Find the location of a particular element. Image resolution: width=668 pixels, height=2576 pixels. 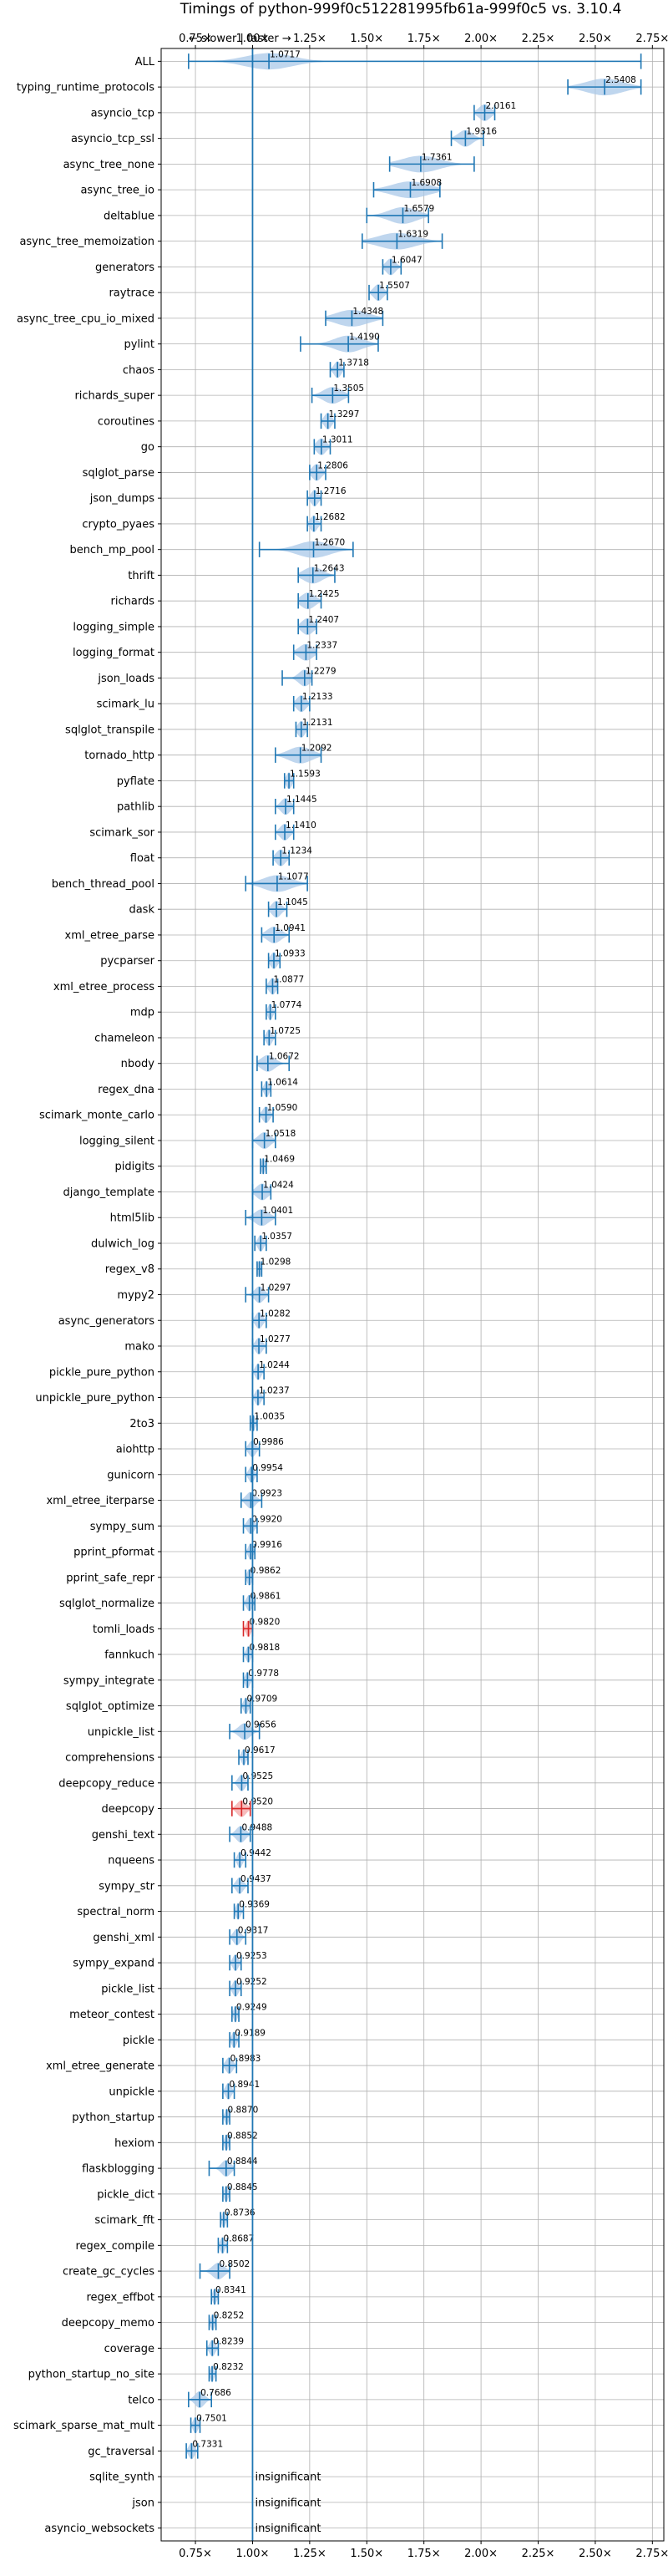

y-tick-label: crypto_pyaes is located at coordinates (118, 524).